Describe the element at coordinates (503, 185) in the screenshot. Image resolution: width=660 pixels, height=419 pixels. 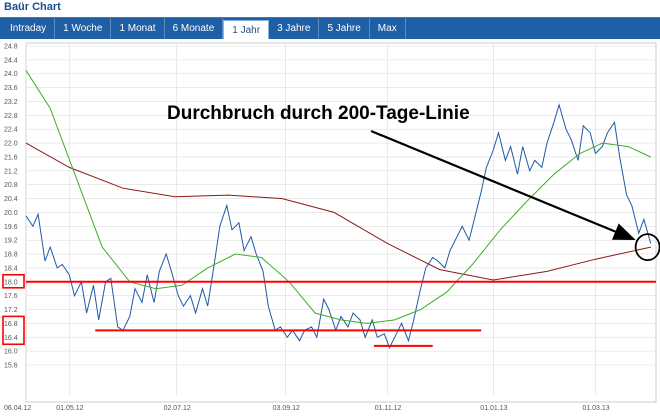
I see `annotation-arrow` at that location.